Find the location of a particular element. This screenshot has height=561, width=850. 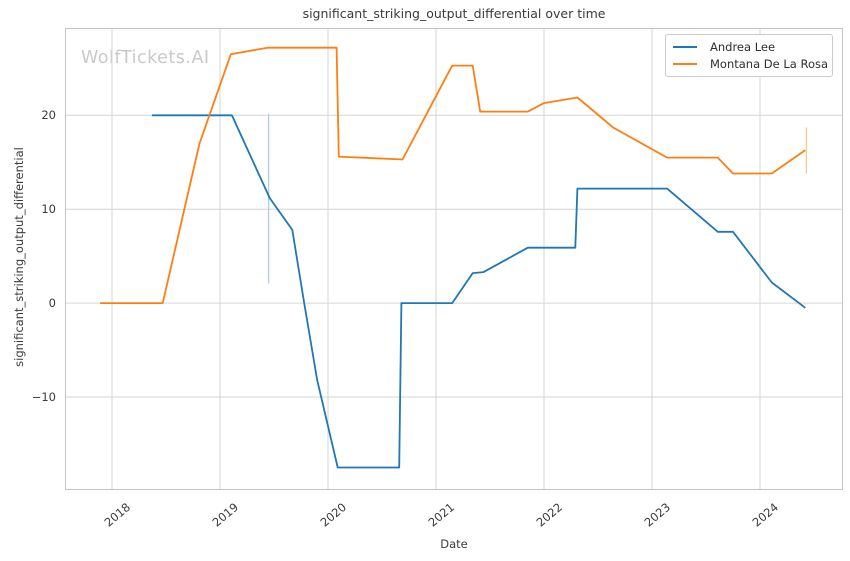

x-tick-label: 2021 is located at coordinates (441, 515).